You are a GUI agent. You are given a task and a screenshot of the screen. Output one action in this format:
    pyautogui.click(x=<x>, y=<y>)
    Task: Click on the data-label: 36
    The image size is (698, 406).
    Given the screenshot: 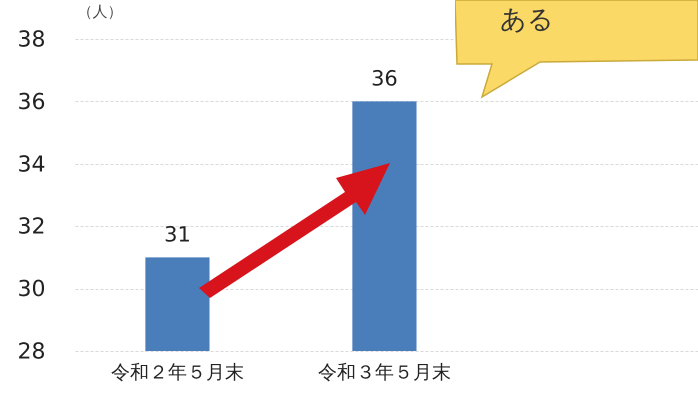 What is the action you would take?
    pyautogui.click(x=384, y=78)
    